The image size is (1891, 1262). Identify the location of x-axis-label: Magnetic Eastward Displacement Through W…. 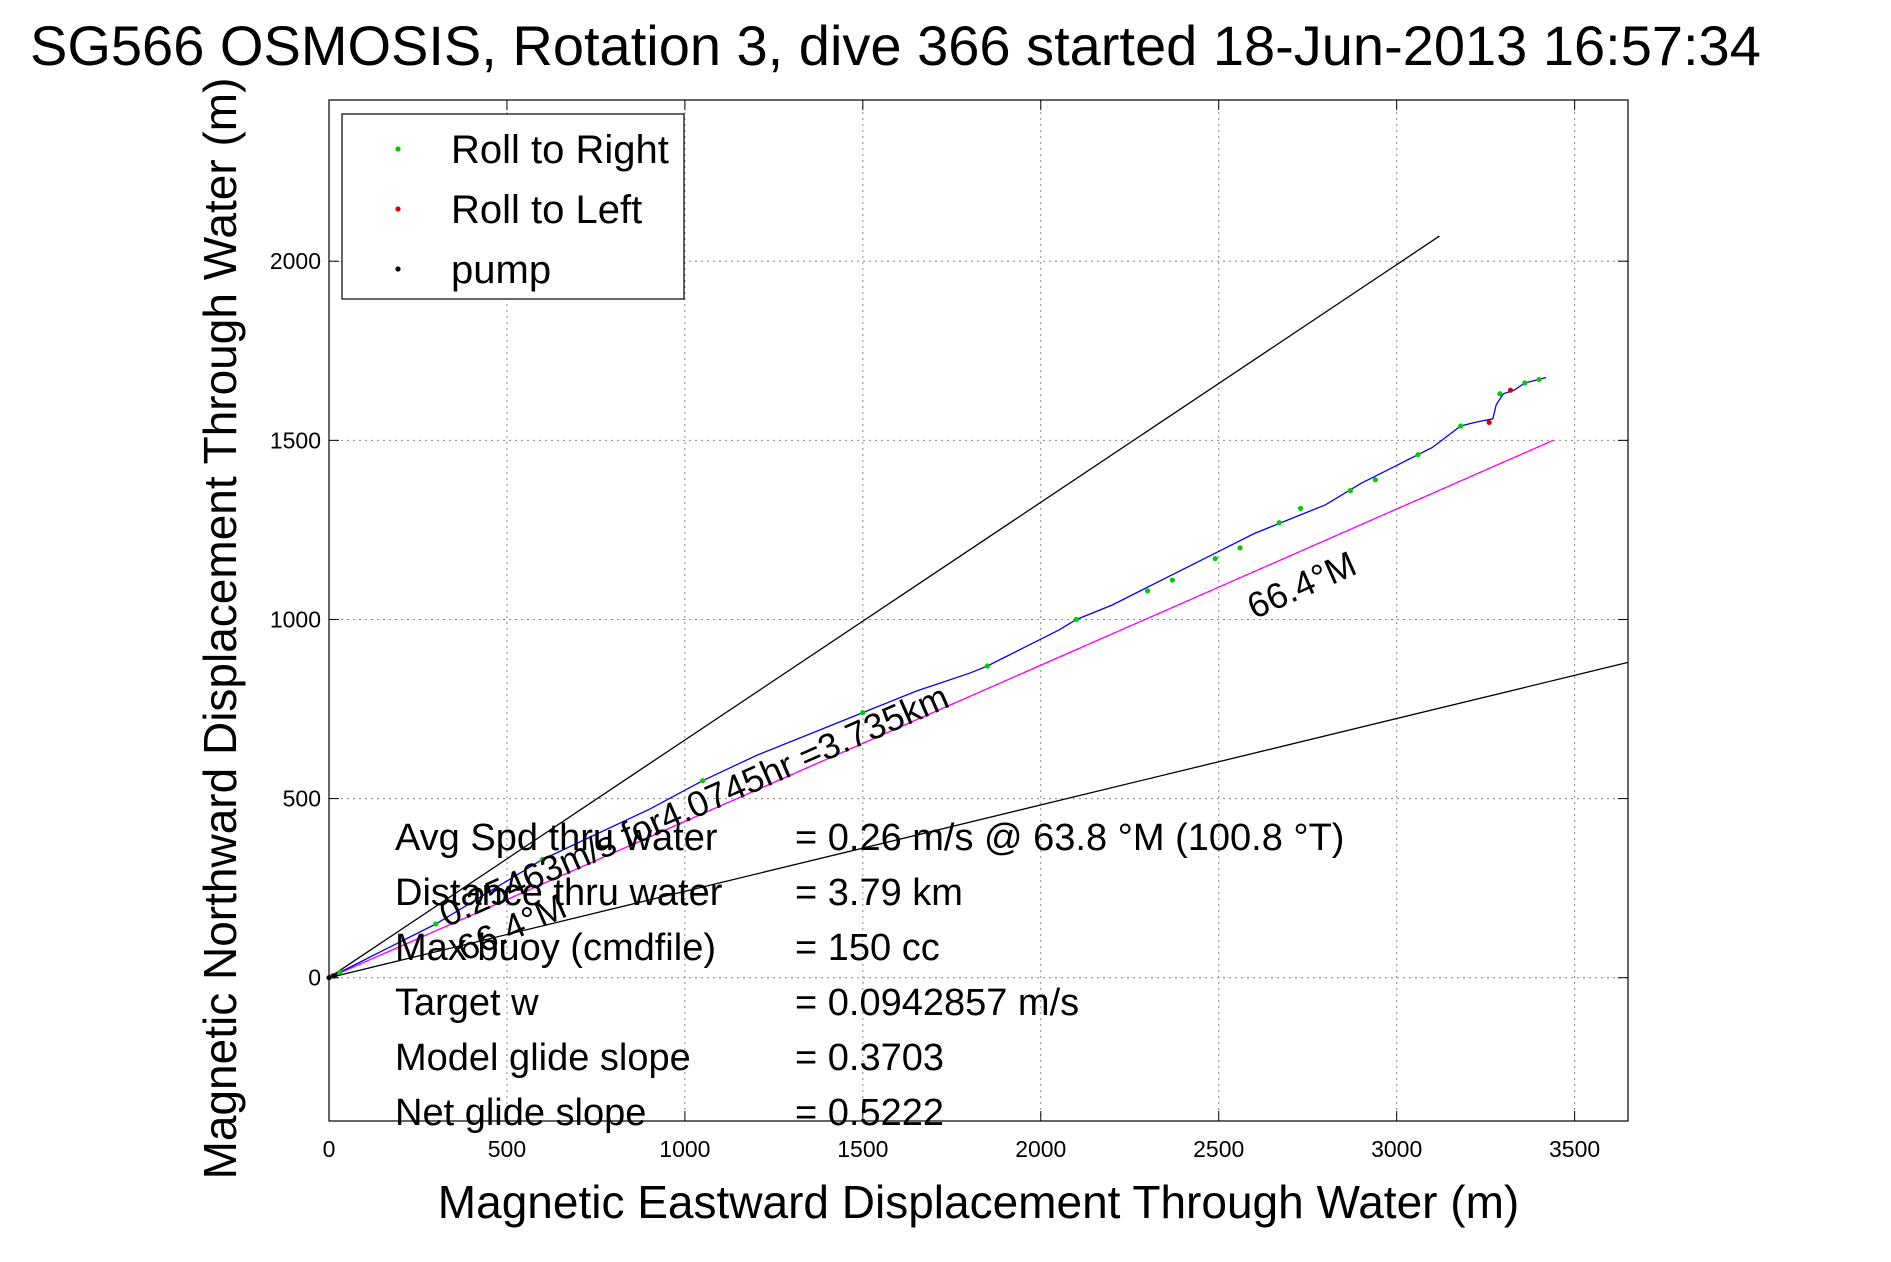
(978, 1202).